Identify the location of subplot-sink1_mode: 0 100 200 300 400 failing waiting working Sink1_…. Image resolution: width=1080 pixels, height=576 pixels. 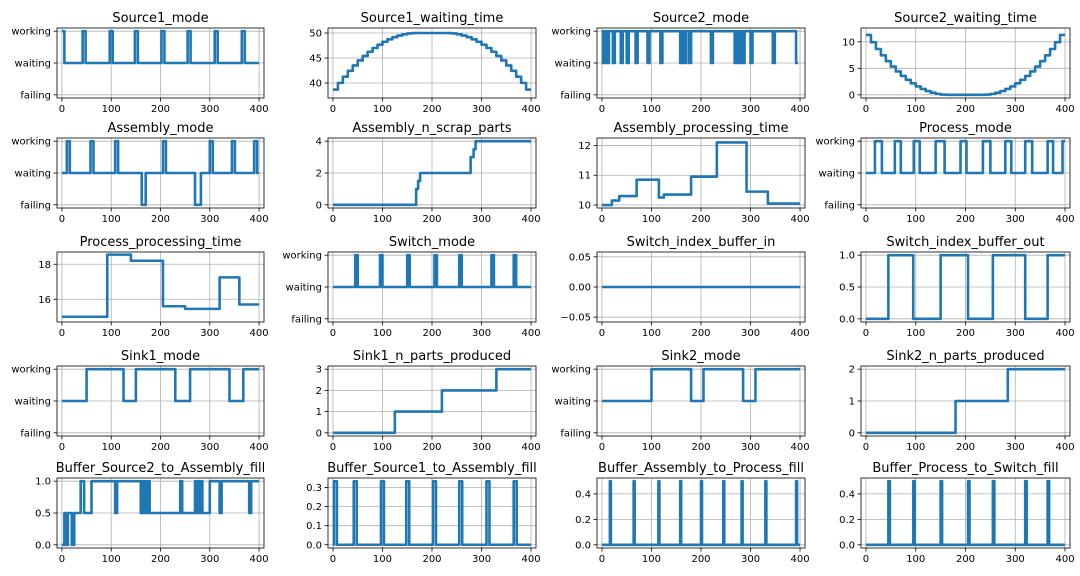
(139, 401).